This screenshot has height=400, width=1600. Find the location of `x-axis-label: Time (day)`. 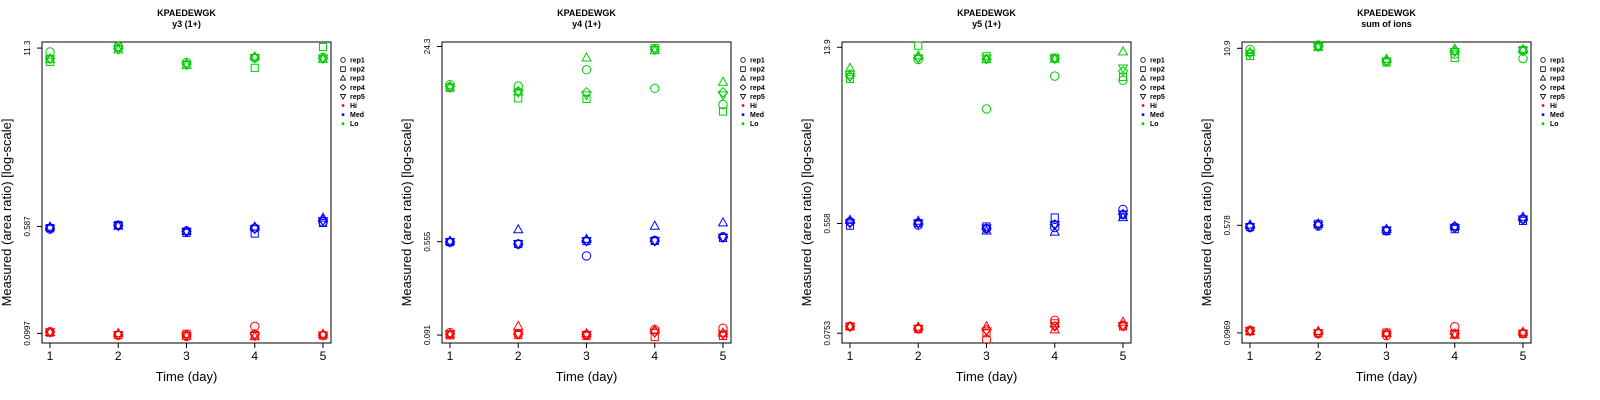

x-axis-label: Time (day) is located at coordinates (587, 376).